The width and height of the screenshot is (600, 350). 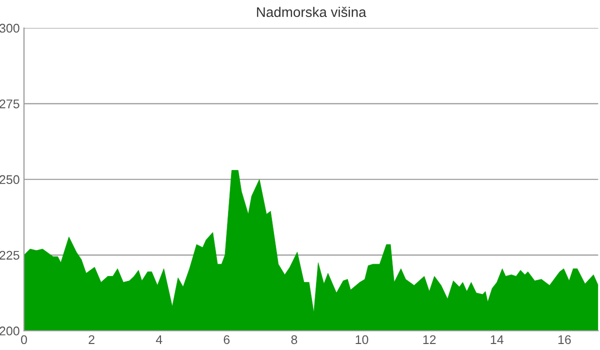 I want to click on x-tick-label: 8, so click(x=294, y=339).